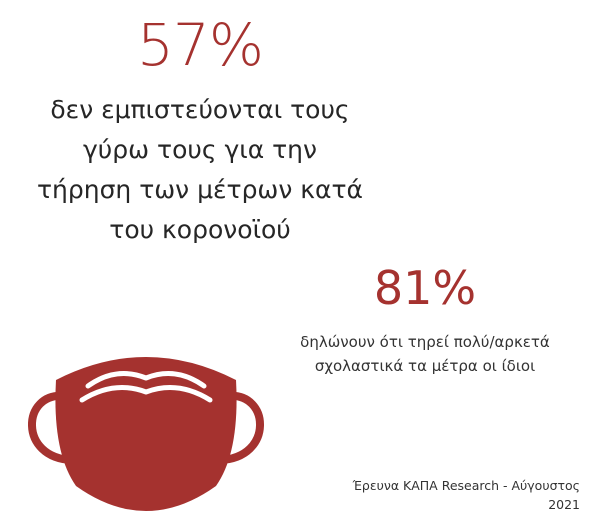  What do you see at coordinates (415, 495) in the screenshot?
I see `source-credit: Έρευνα ΚΑΠΑ Research - Αύγουστος 2021` at bounding box center [415, 495].